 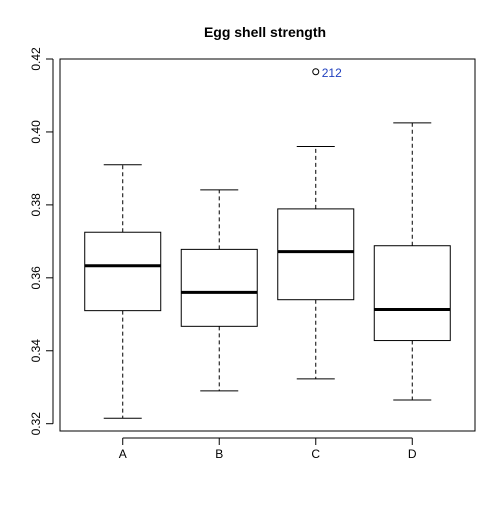 I want to click on y-tick-label: 0.42, so click(x=36, y=59).